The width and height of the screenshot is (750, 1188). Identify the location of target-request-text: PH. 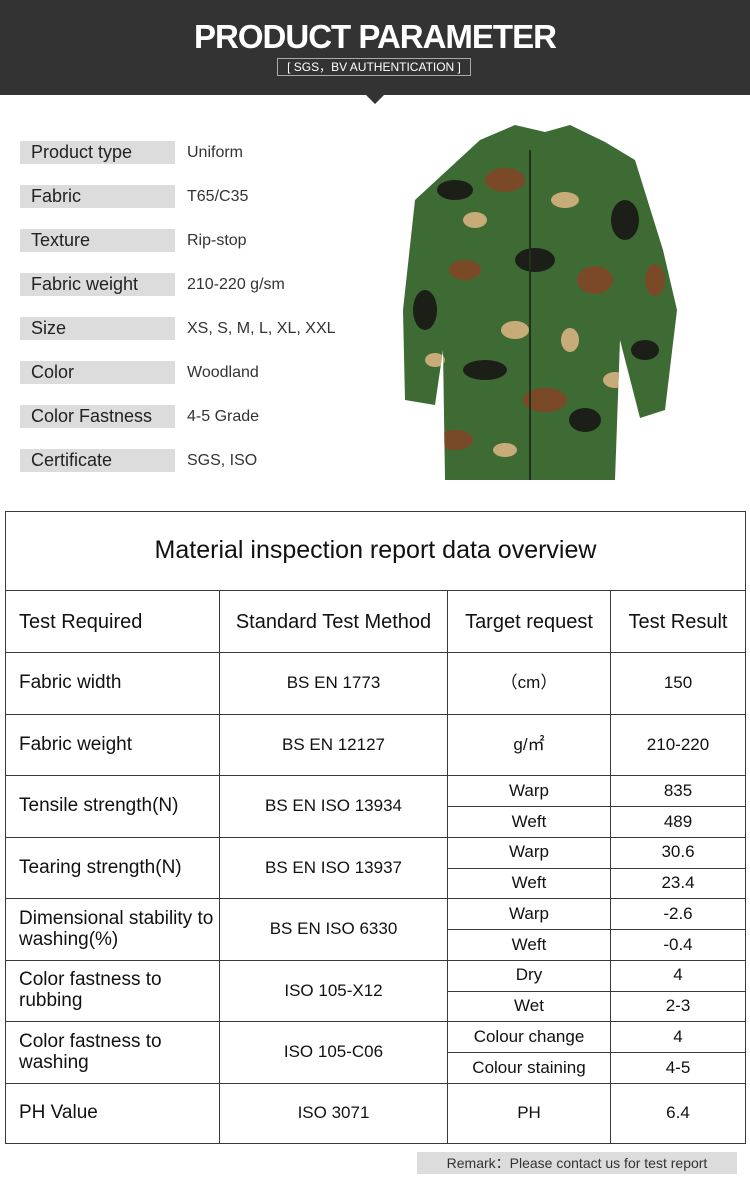
(529, 1113).